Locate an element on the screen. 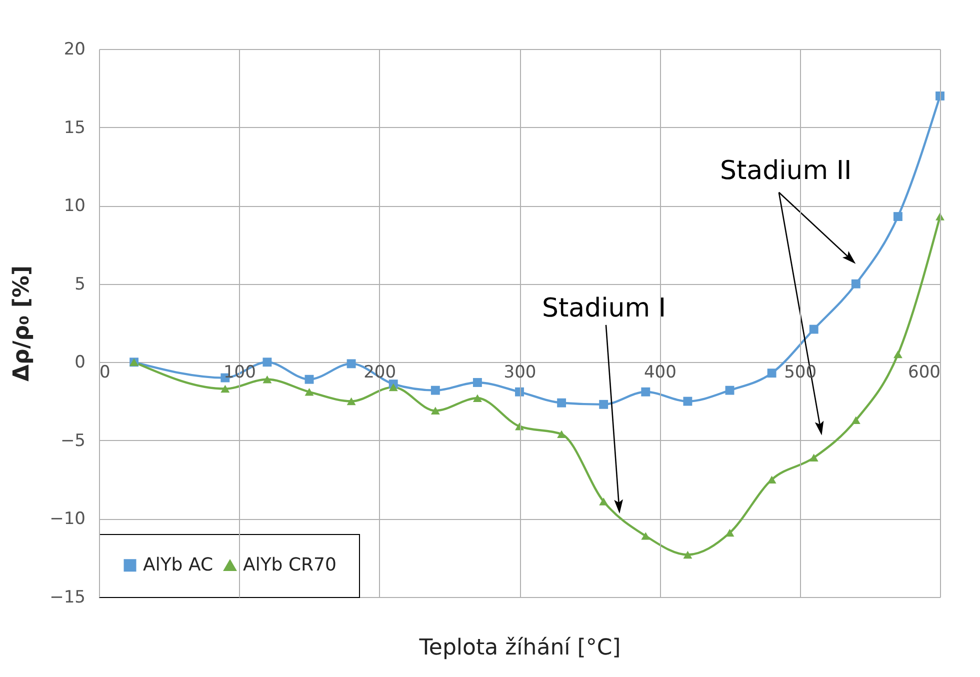  y-tick-label: 15 is located at coordinates (75, 128).